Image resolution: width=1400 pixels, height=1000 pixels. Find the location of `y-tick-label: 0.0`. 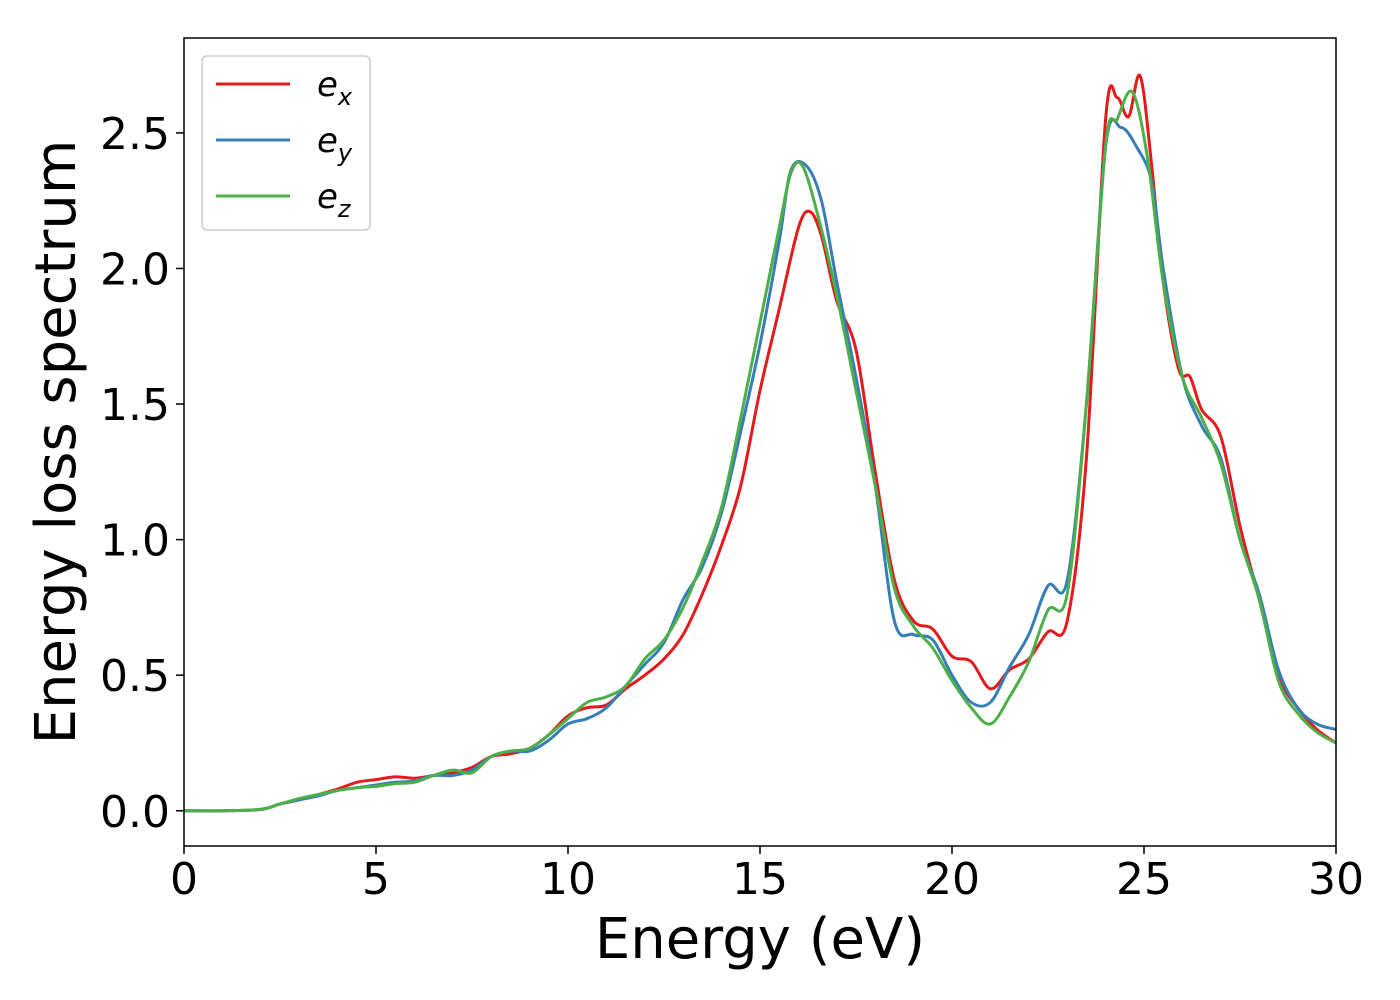

y-tick-label: 0.0 is located at coordinates (135, 812).